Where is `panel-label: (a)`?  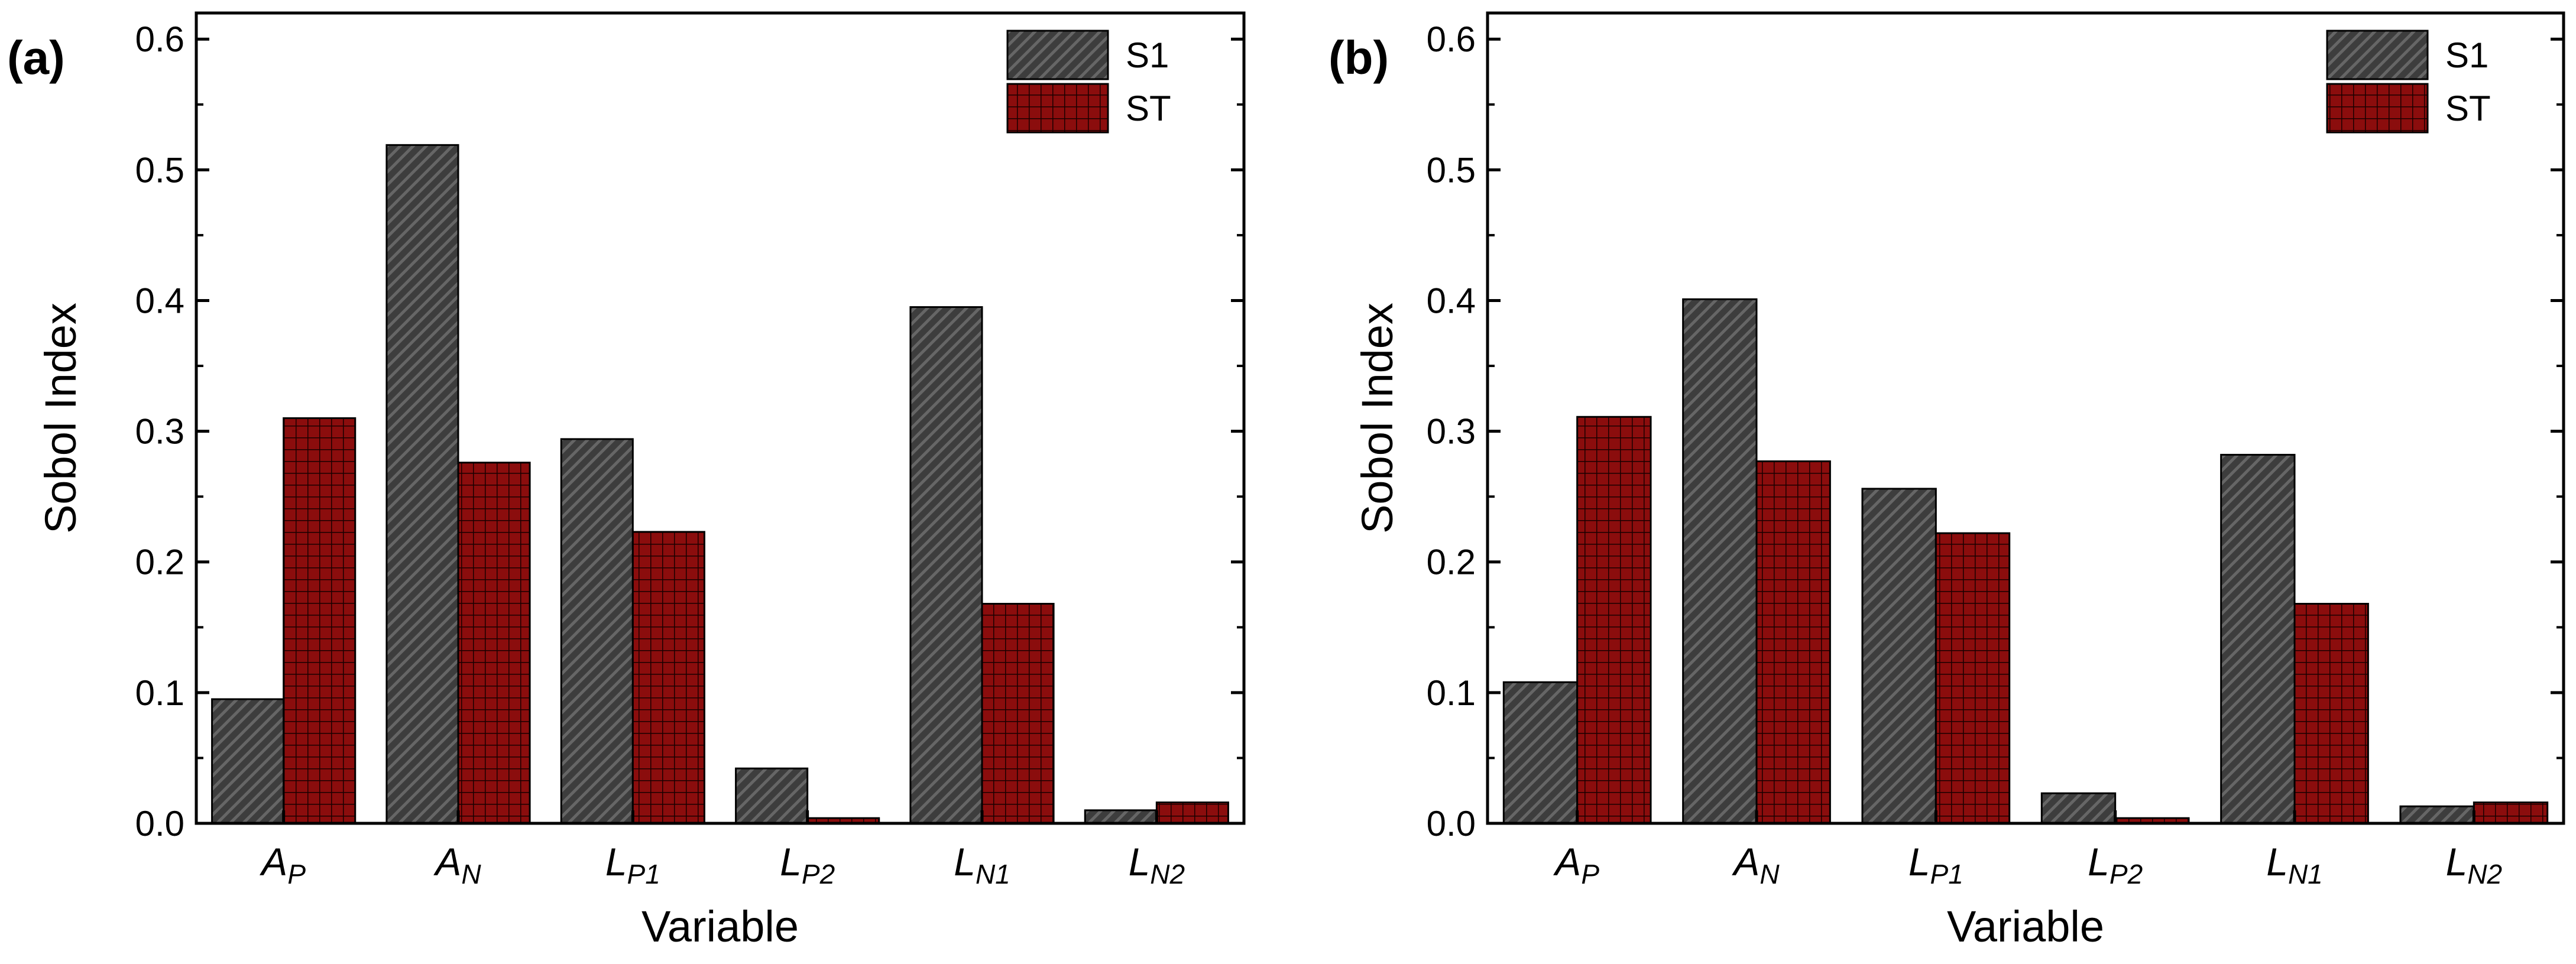 panel-label: (a) is located at coordinates (36, 57).